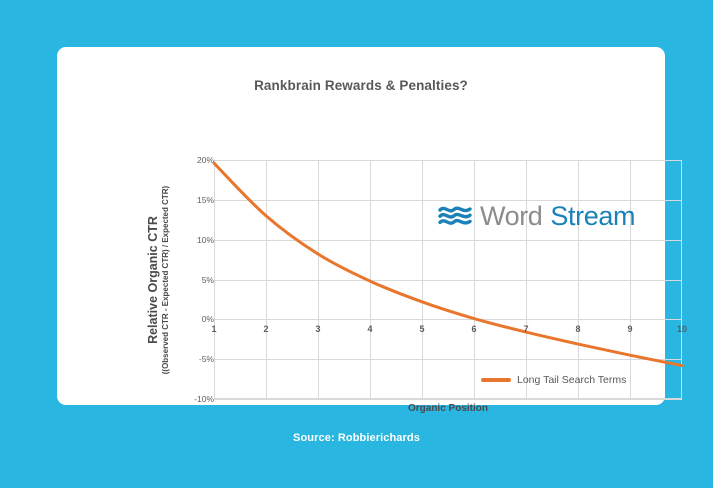 Image resolution: width=713 pixels, height=488 pixels. Describe the element at coordinates (630, 329) in the screenshot. I see `x-axis-tick-label: 9` at that location.